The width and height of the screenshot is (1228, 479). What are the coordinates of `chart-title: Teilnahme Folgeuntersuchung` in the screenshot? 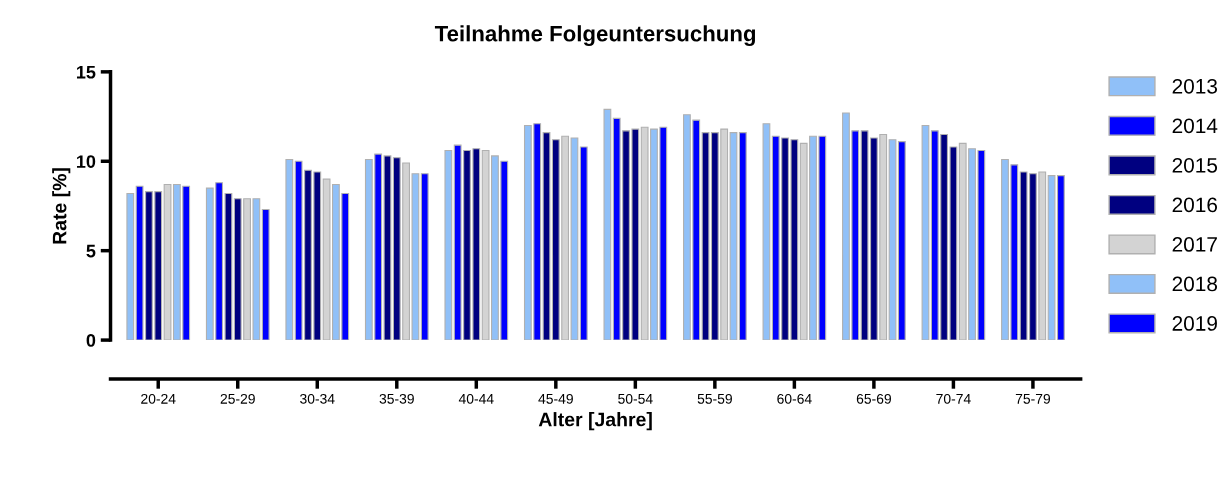 It's located at (595, 35).